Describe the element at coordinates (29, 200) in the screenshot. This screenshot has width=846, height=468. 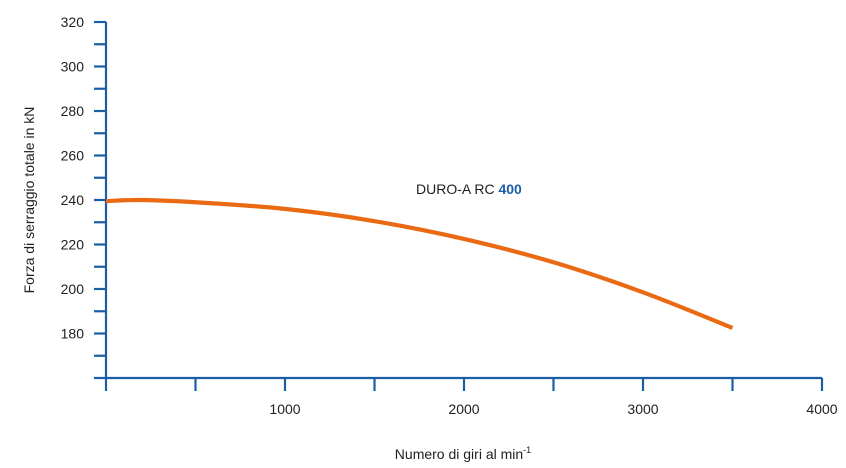
I see `y-axis-title: Forza di serraggio totale in kN` at that location.